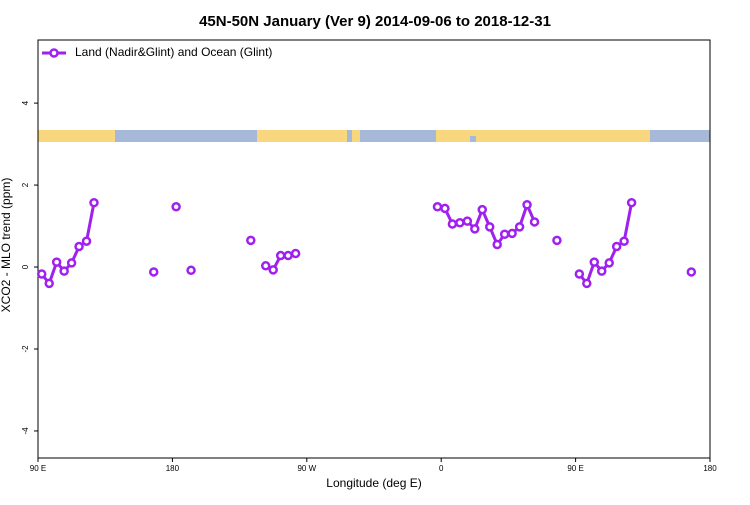 The width and height of the screenshot is (750, 505). I want to click on series-line, so click(367, 243).